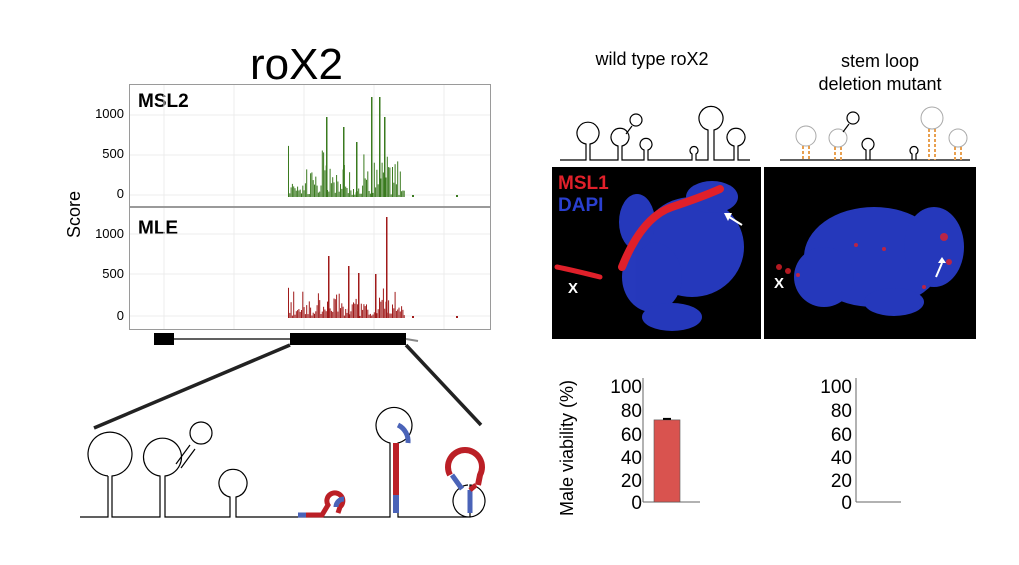 This screenshot has width=1019, height=565. What do you see at coordinates (649, 256) in the screenshot?
I see `wild-type-chromosome-image` at bounding box center [649, 256].